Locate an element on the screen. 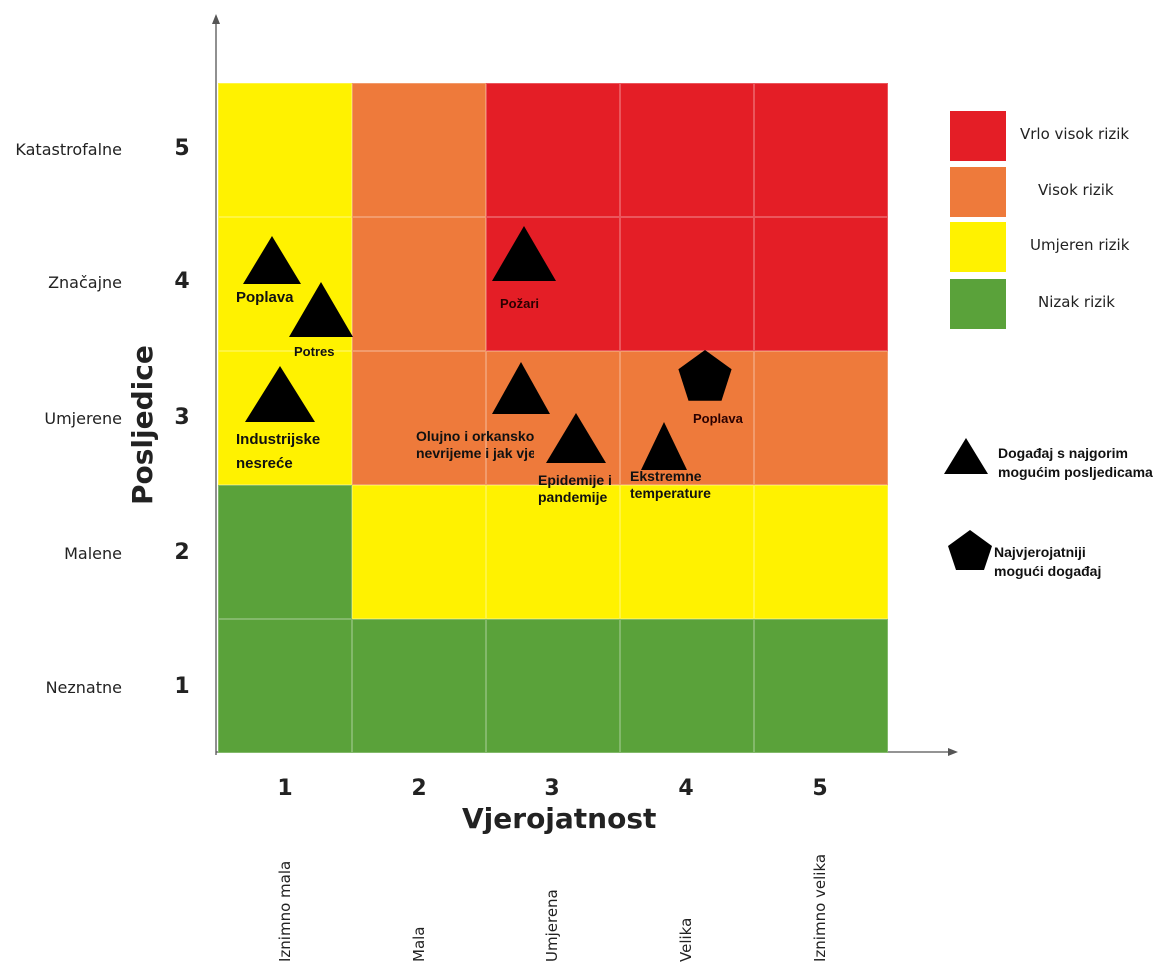 The image size is (1169, 962). y-level-number: 3 is located at coordinates (182, 417).